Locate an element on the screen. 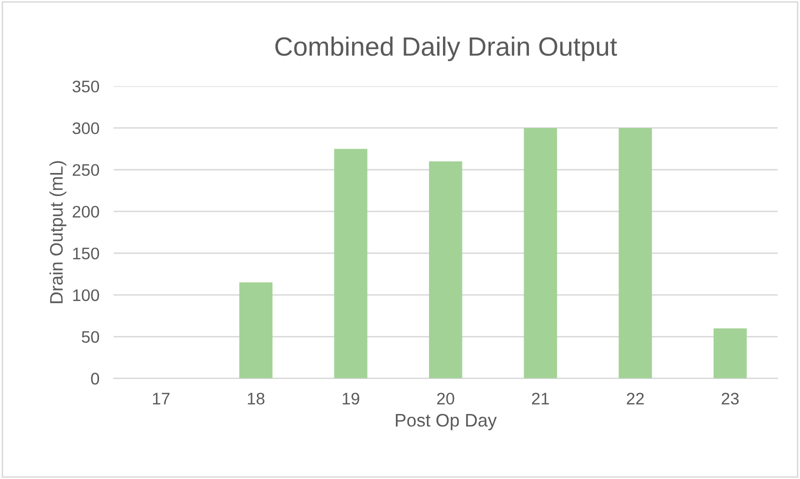 The width and height of the screenshot is (800, 479). y-tick-label: 150 is located at coordinates (86, 254).